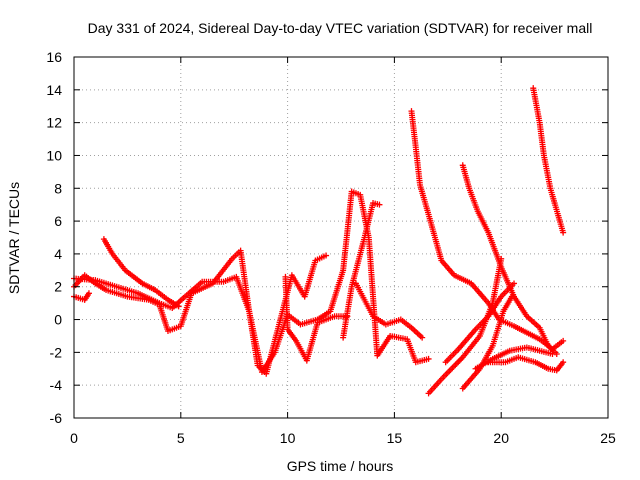 Image resolution: width=640 pixels, height=480 pixels. Describe the element at coordinates (58, 287) in the screenshot. I see `y-tick-label: 2` at that location.